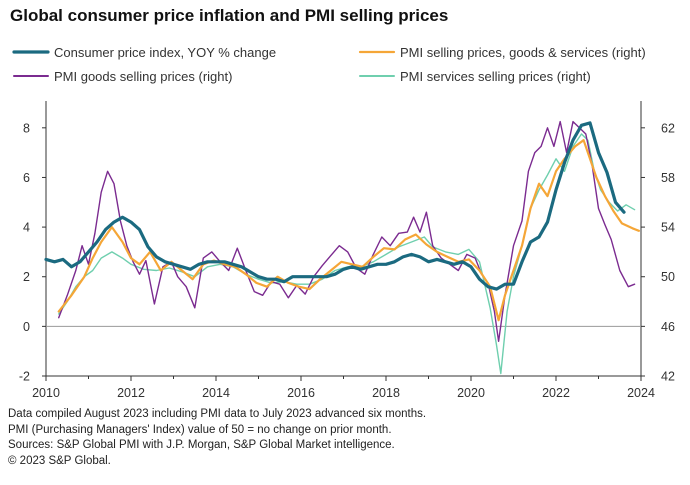  I want to click on legend-label-0: Consumer price index, YOY % change, so click(165, 52).